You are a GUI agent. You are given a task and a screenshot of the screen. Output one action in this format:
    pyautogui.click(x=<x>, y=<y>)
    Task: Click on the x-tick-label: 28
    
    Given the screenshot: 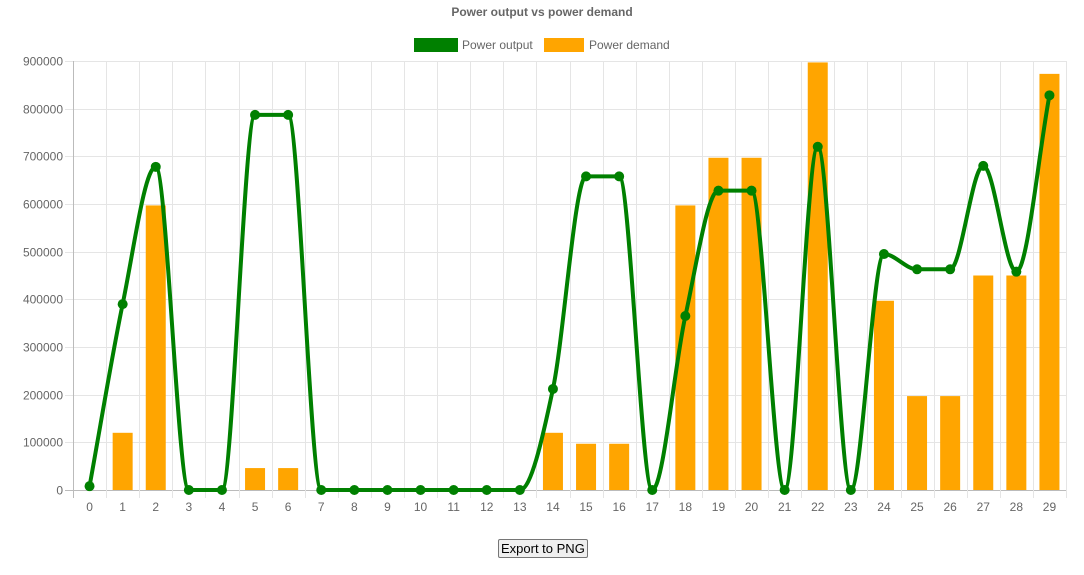 What is the action you would take?
    pyautogui.click(x=1017, y=507)
    